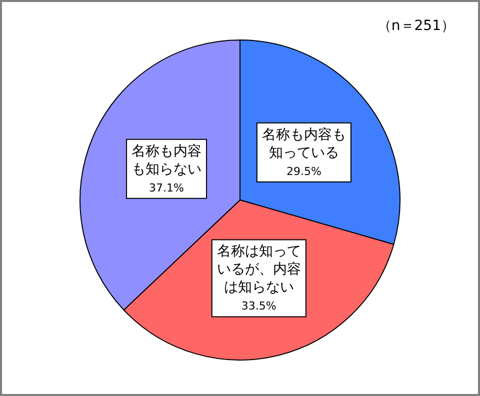  What do you see at coordinates (167, 160) in the screenshot?
I see `slice-label: 名称も内容も知らない` at bounding box center [167, 160].